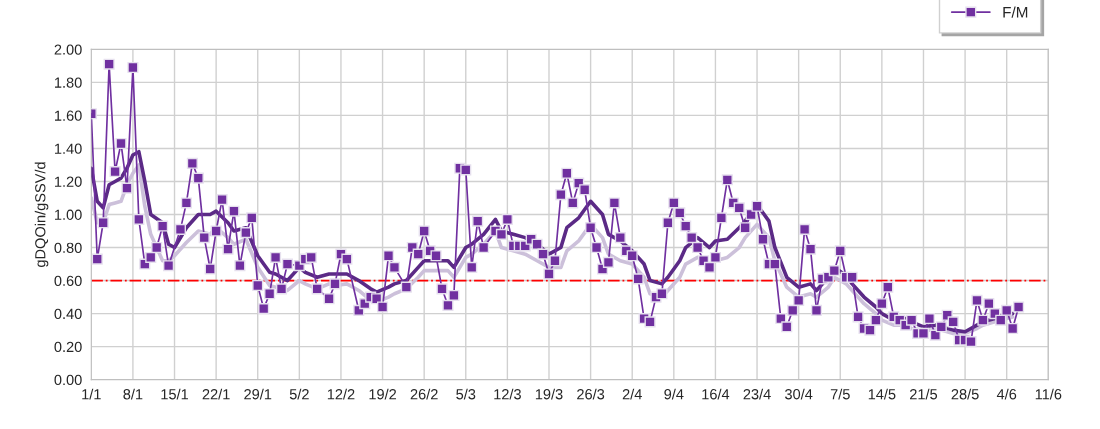 Image resolution: width=1100 pixels, height=429 pixels. What do you see at coordinates (924, 394) in the screenshot?
I see `x-tick-label: 21/5` at bounding box center [924, 394].